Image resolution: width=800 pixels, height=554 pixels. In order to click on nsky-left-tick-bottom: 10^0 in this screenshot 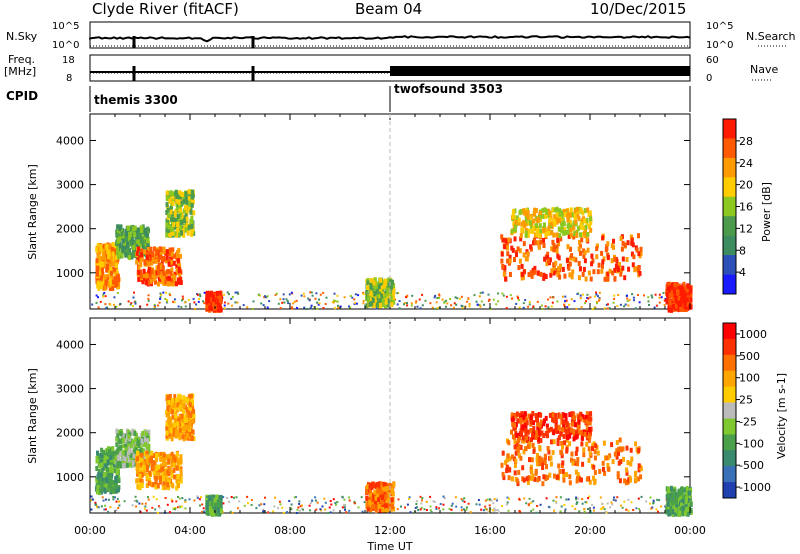, I will do `click(65, 45)`.